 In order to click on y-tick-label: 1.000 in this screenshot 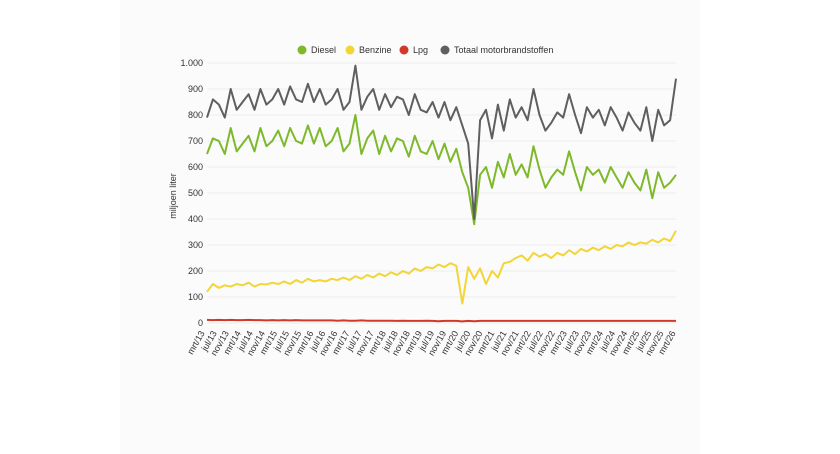, I will do `click(191, 63)`.